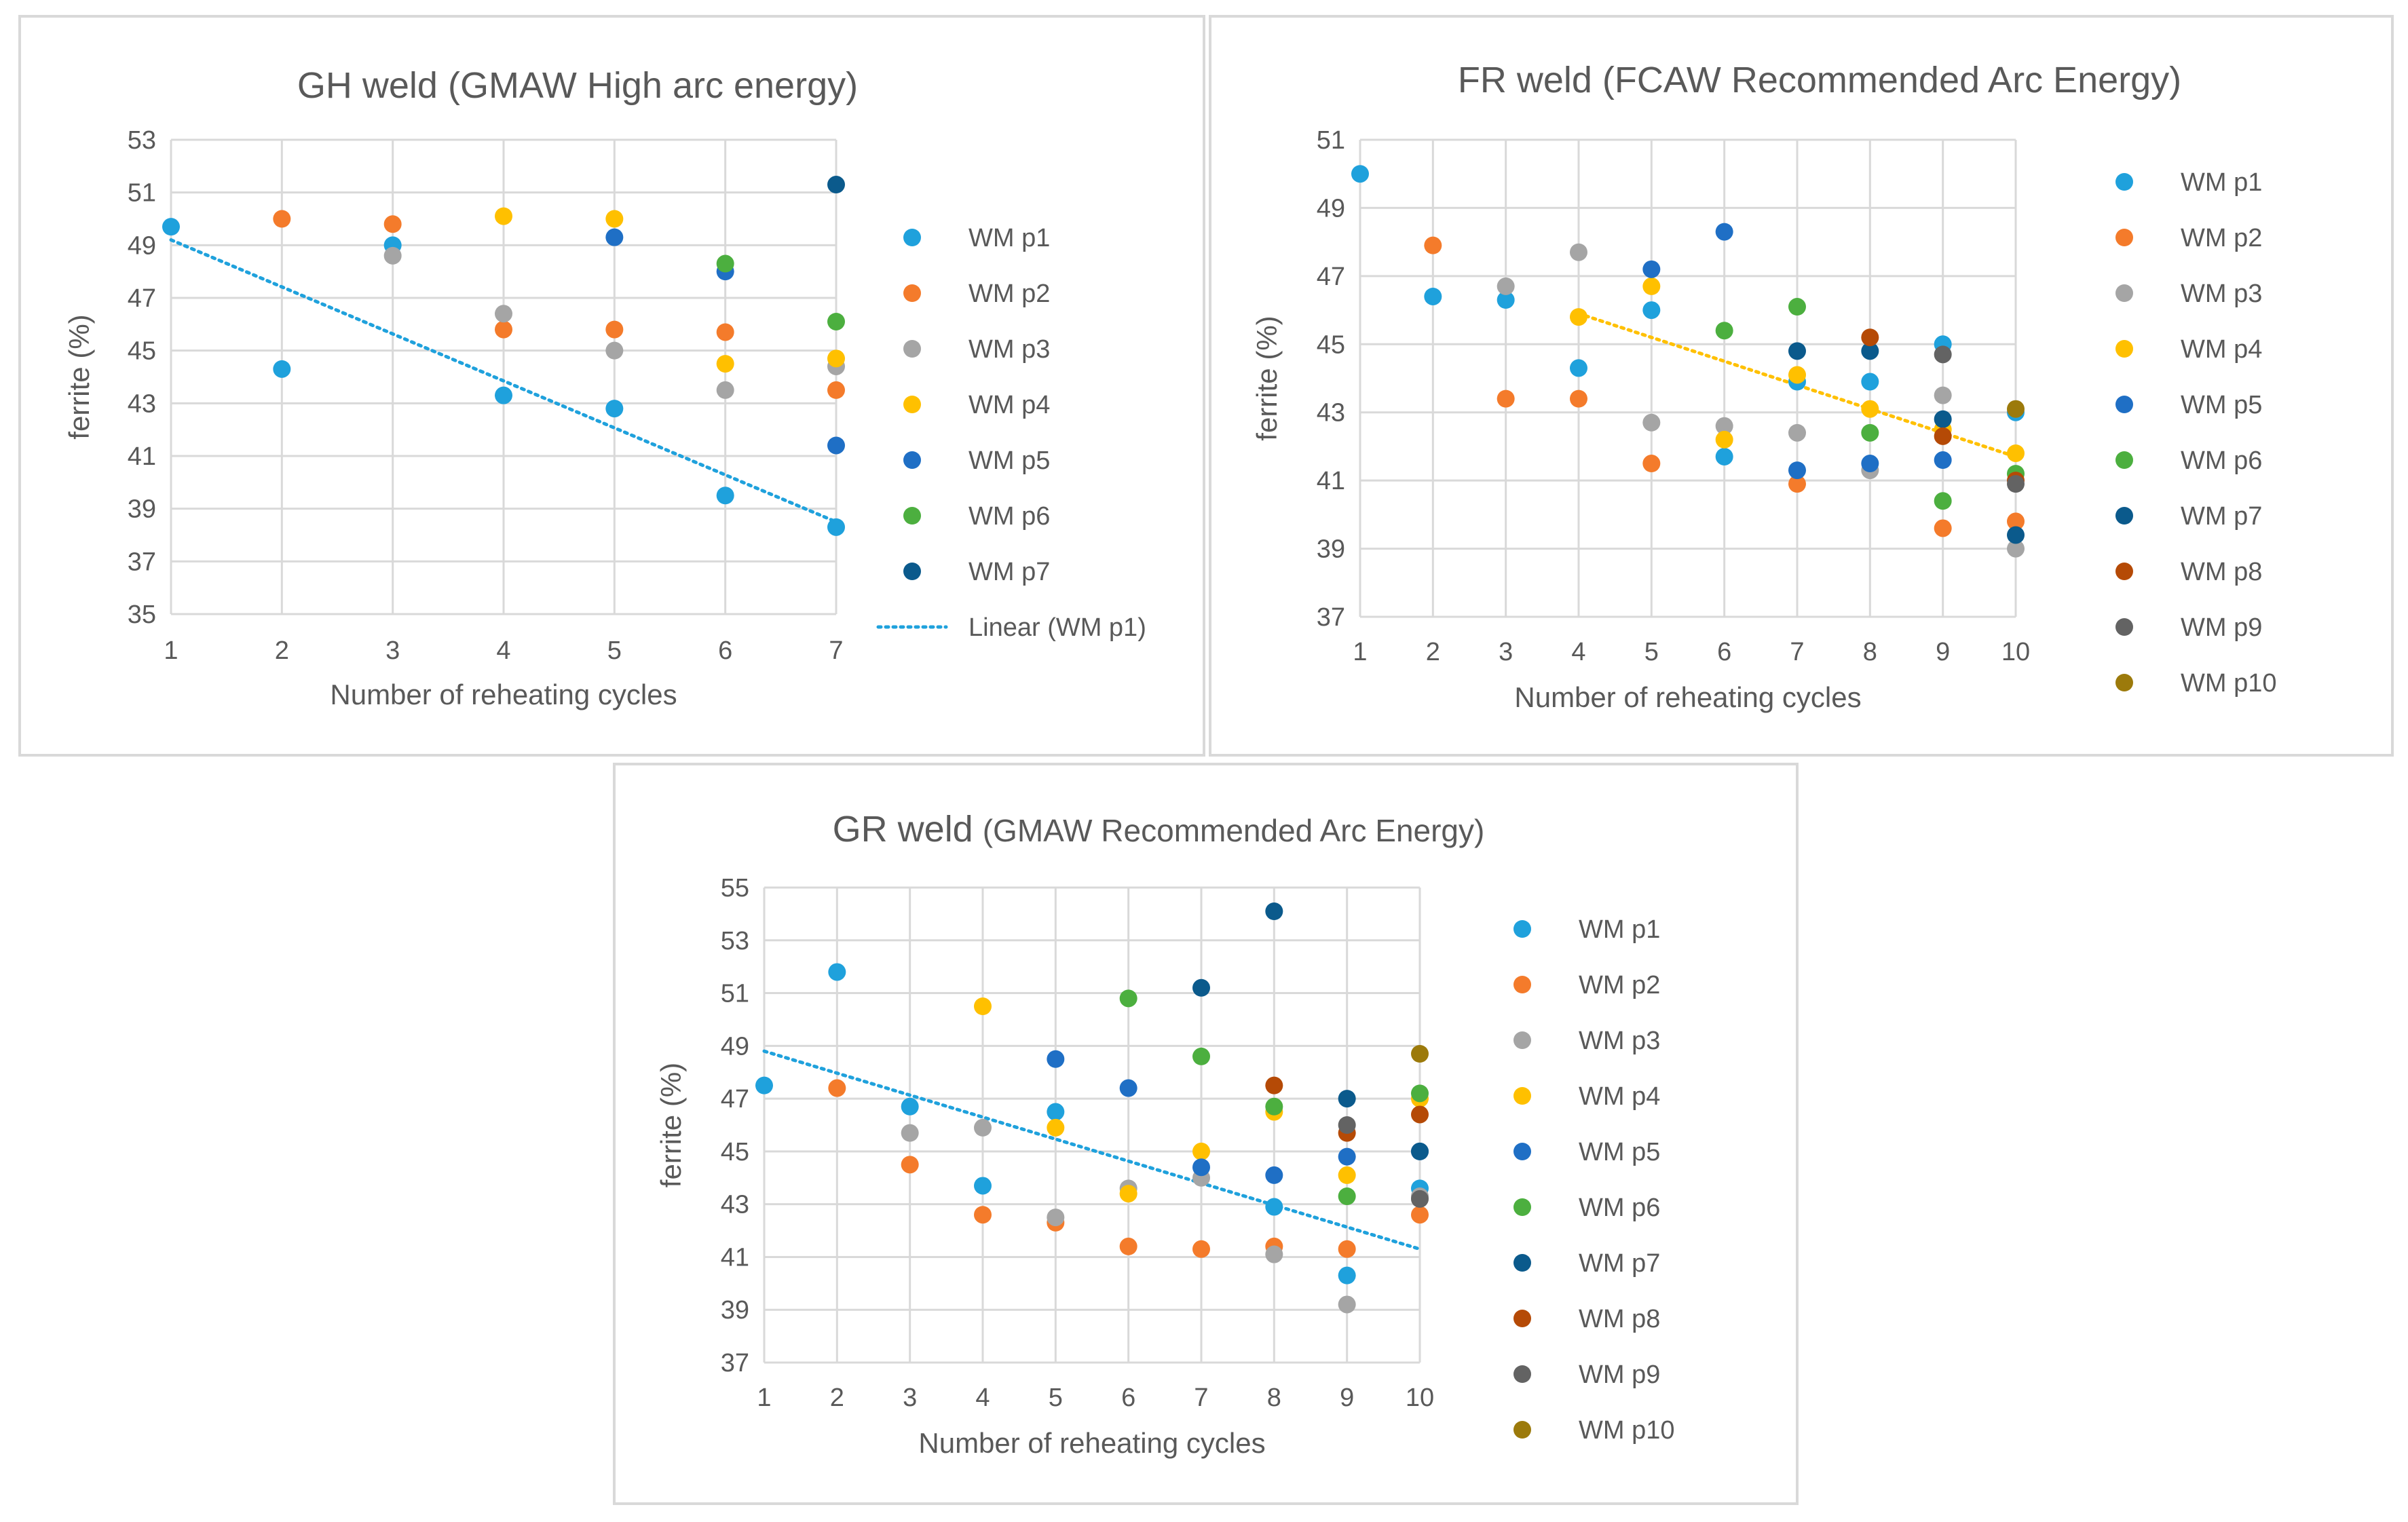 The width and height of the screenshot is (2408, 1522). Describe the element at coordinates (2124, 293) in the screenshot. I see `legend-marker-wm-p3` at that location.